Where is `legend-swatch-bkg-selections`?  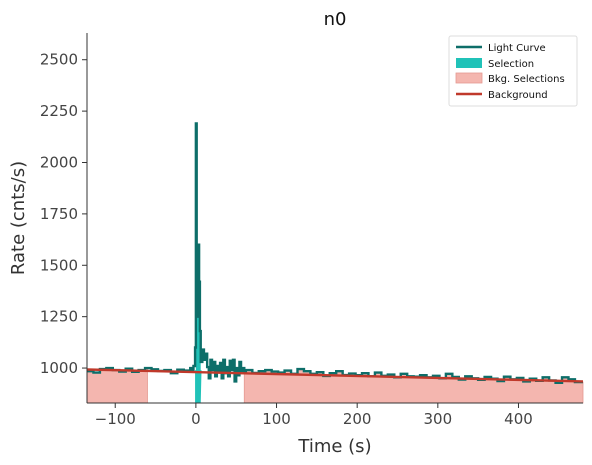 legend-swatch-bkg-selections is located at coordinates (469, 78).